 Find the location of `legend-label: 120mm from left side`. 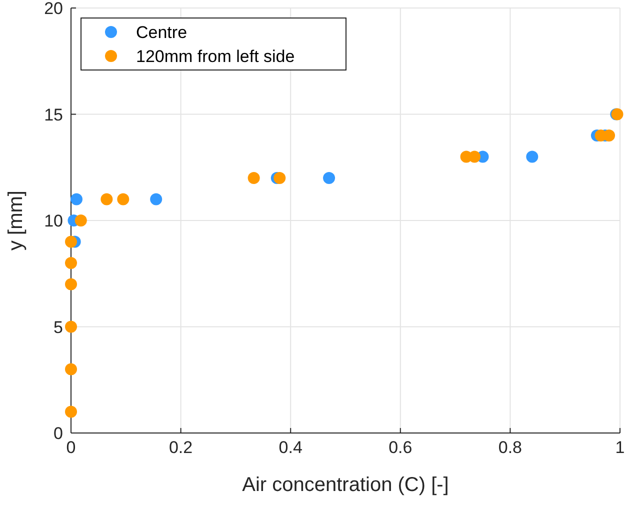

legend-label: 120mm from left side is located at coordinates (215, 56).